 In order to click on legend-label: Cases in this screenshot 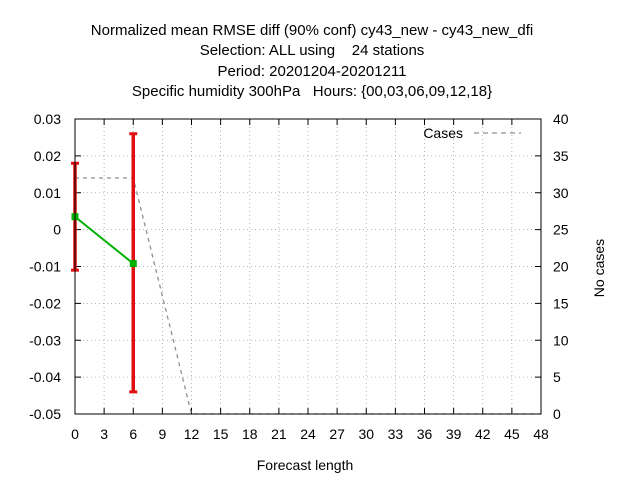, I will do `click(443, 133)`.